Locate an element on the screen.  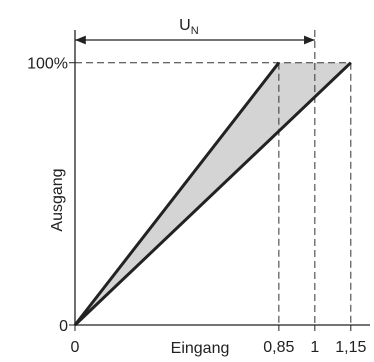
dimension-symbol: U is located at coordinates (185, 25).